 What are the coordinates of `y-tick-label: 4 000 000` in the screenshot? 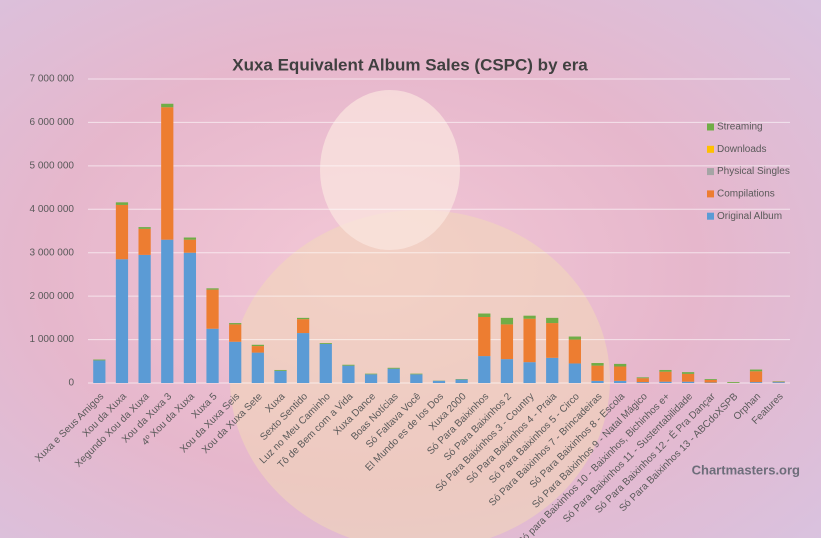 It's located at (52, 209).